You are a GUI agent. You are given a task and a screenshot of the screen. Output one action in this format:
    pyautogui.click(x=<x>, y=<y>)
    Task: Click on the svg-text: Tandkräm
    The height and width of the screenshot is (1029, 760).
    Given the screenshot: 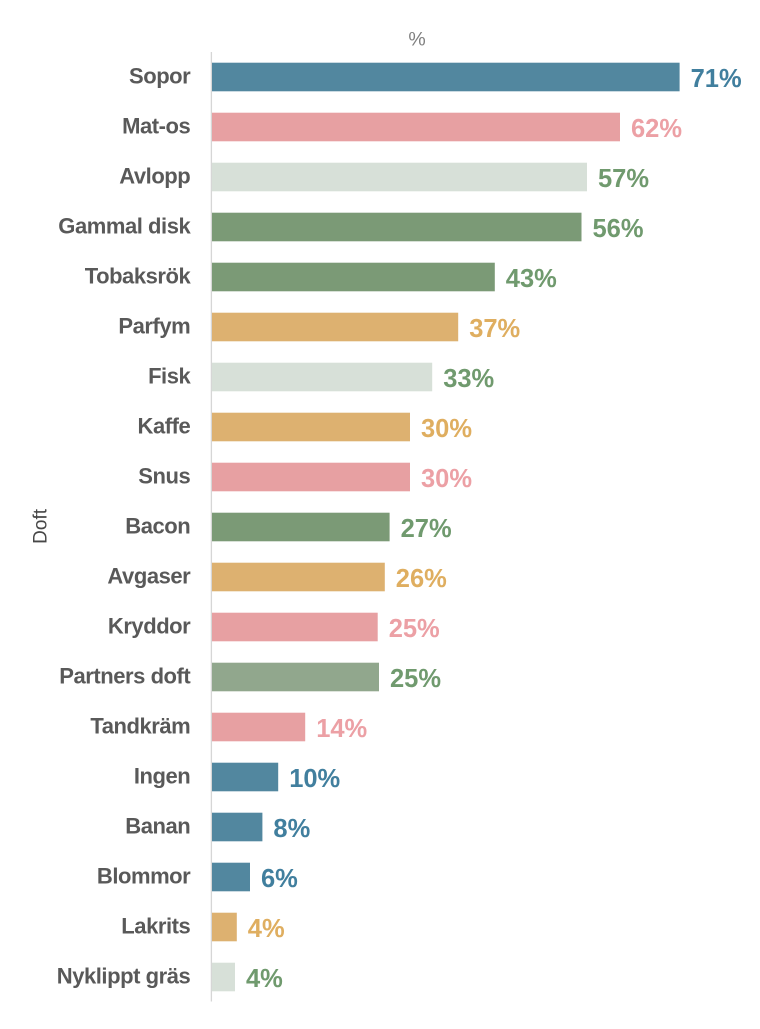 What is the action you would take?
    pyautogui.click(x=140, y=725)
    